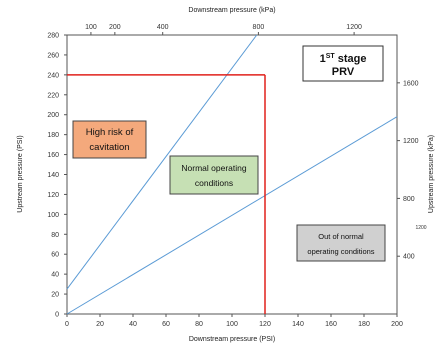  Describe the element at coordinates (409, 199) in the screenshot. I see `y2-tick-label: 800` at that location.